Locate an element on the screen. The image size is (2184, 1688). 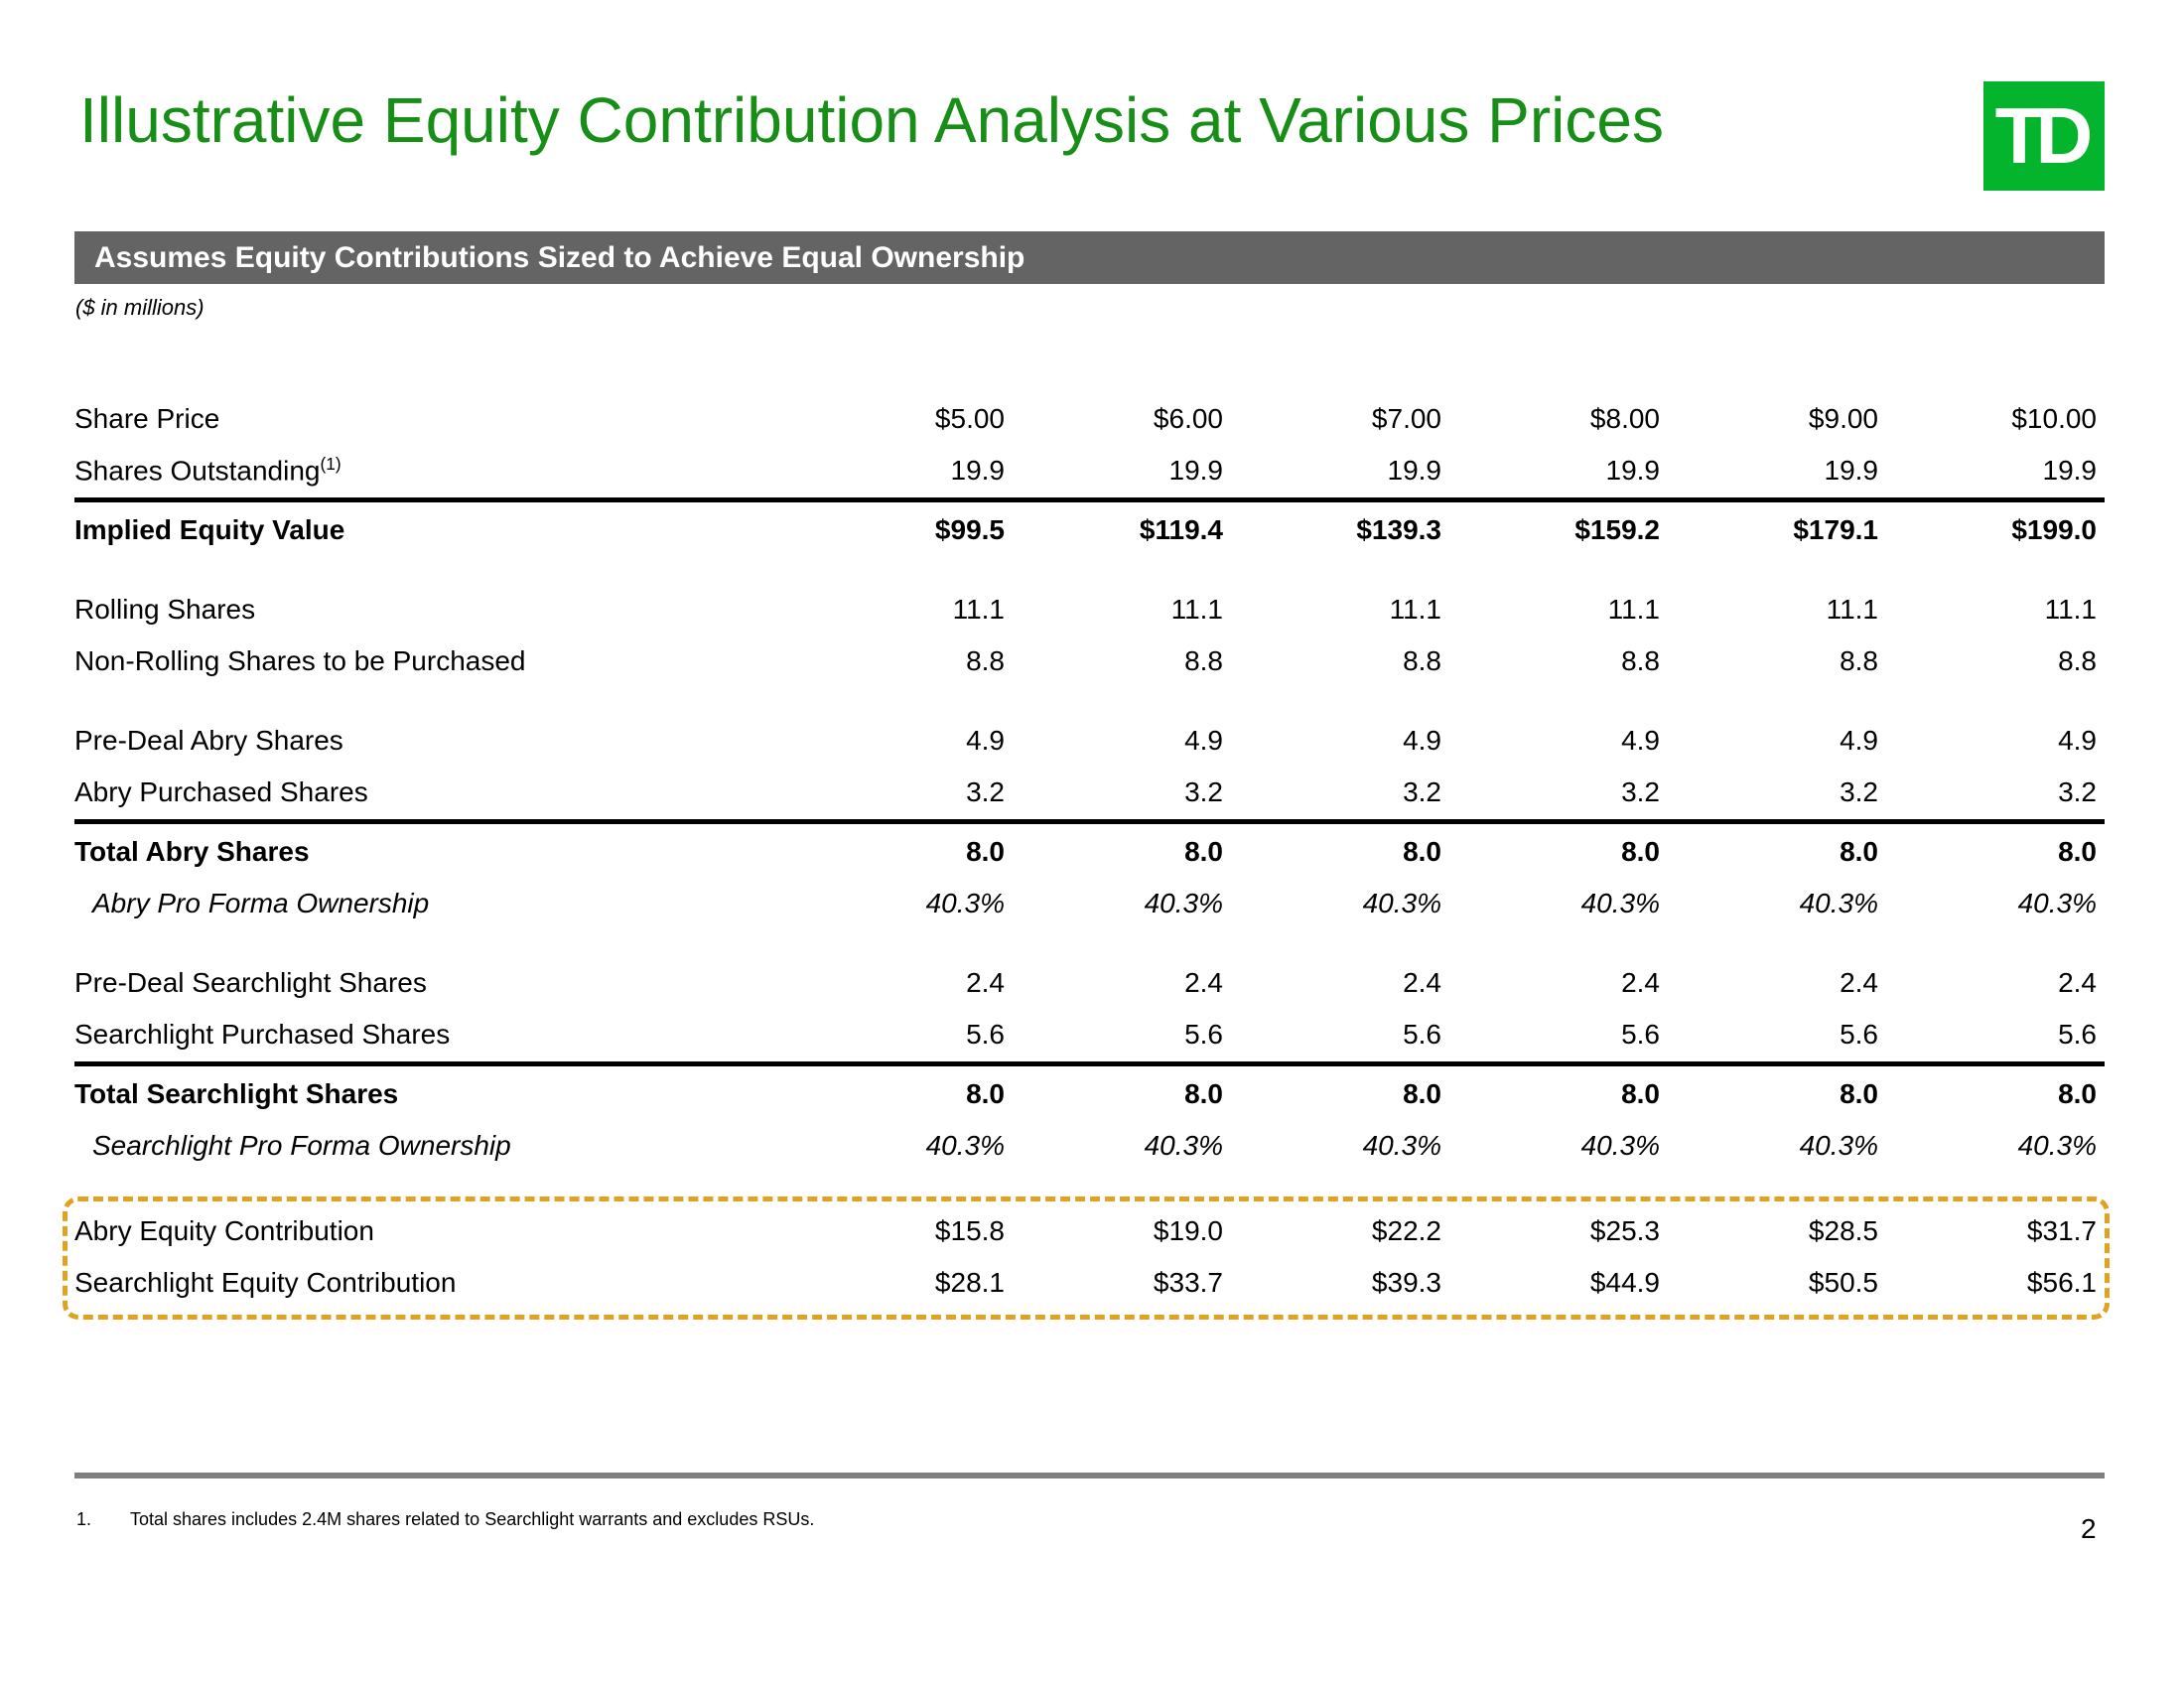
page-number: 2 is located at coordinates (2089, 1528).